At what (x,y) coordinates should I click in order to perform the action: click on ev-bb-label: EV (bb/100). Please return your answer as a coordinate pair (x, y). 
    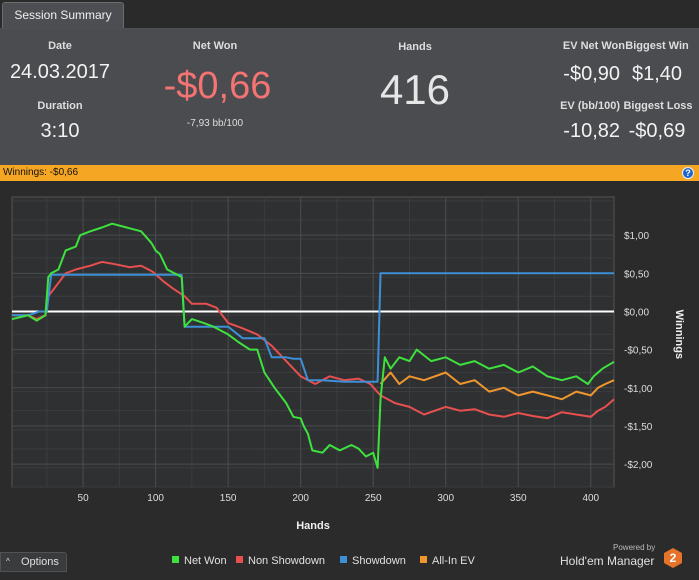
    Looking at the image, I should click on (590, 106).